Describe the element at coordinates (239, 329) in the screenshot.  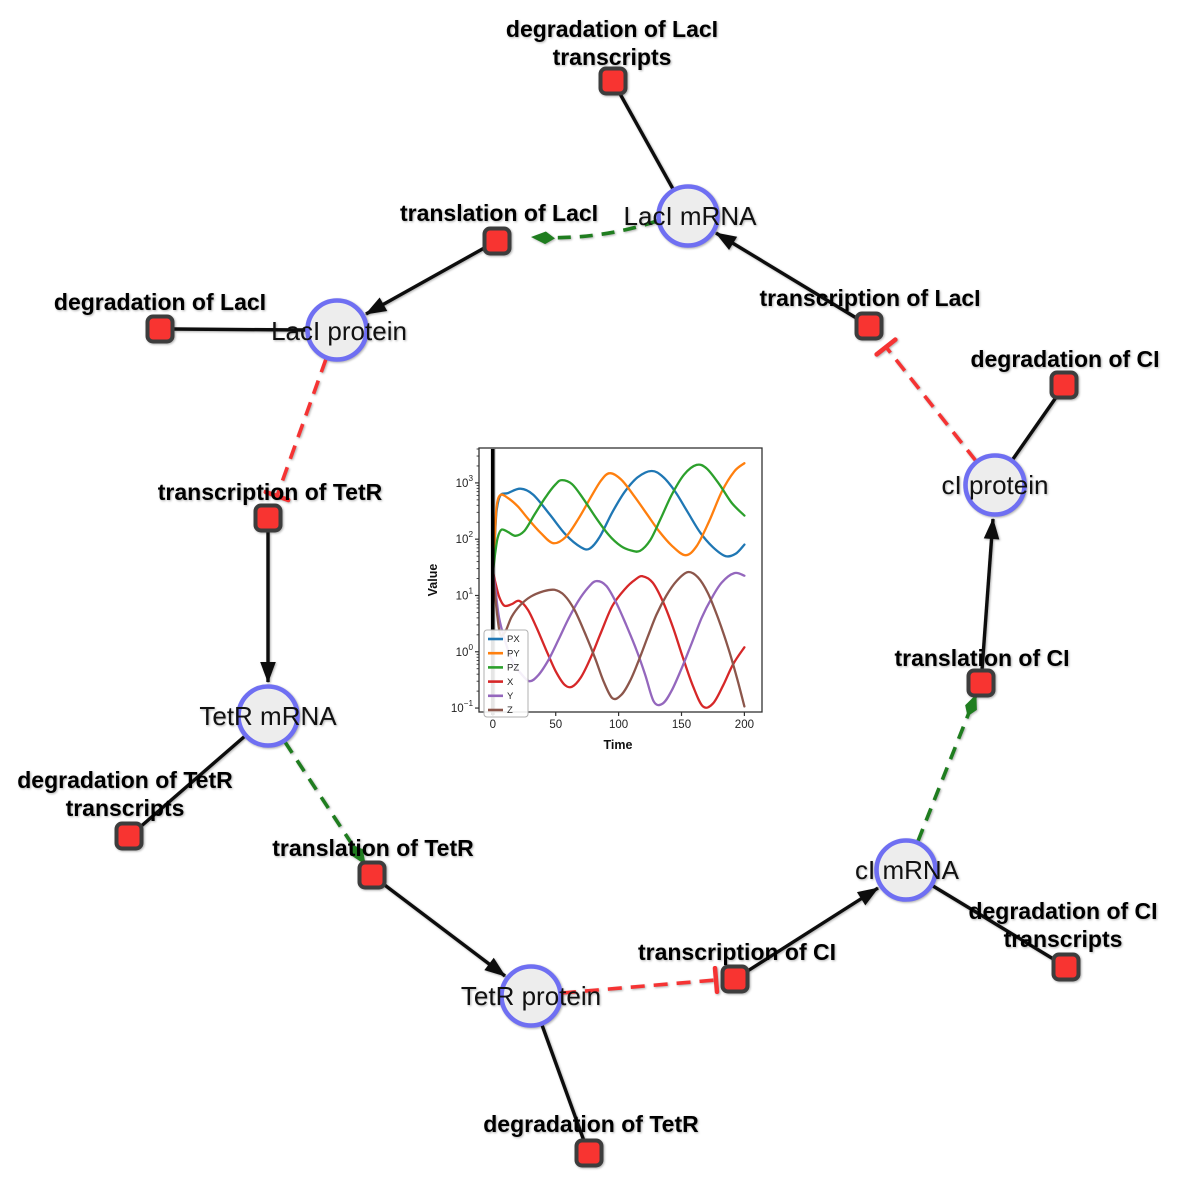
I see `edge-laci-protein-degradation` at that location.